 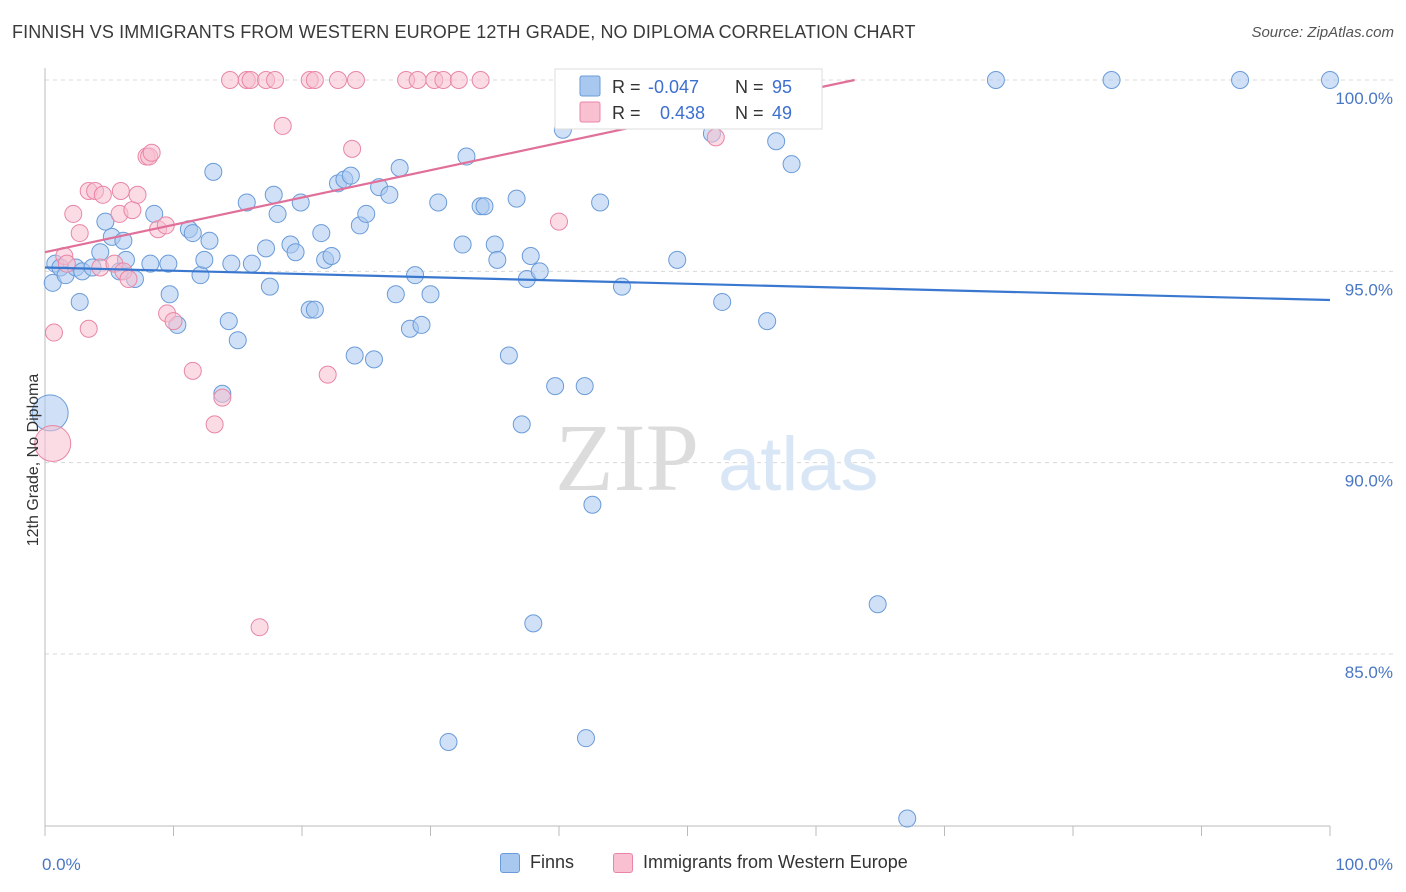 I want to click on stats-legend: R = -0.047 N = 95 R = 0.438 N = 49, so click(x=688, y=99).